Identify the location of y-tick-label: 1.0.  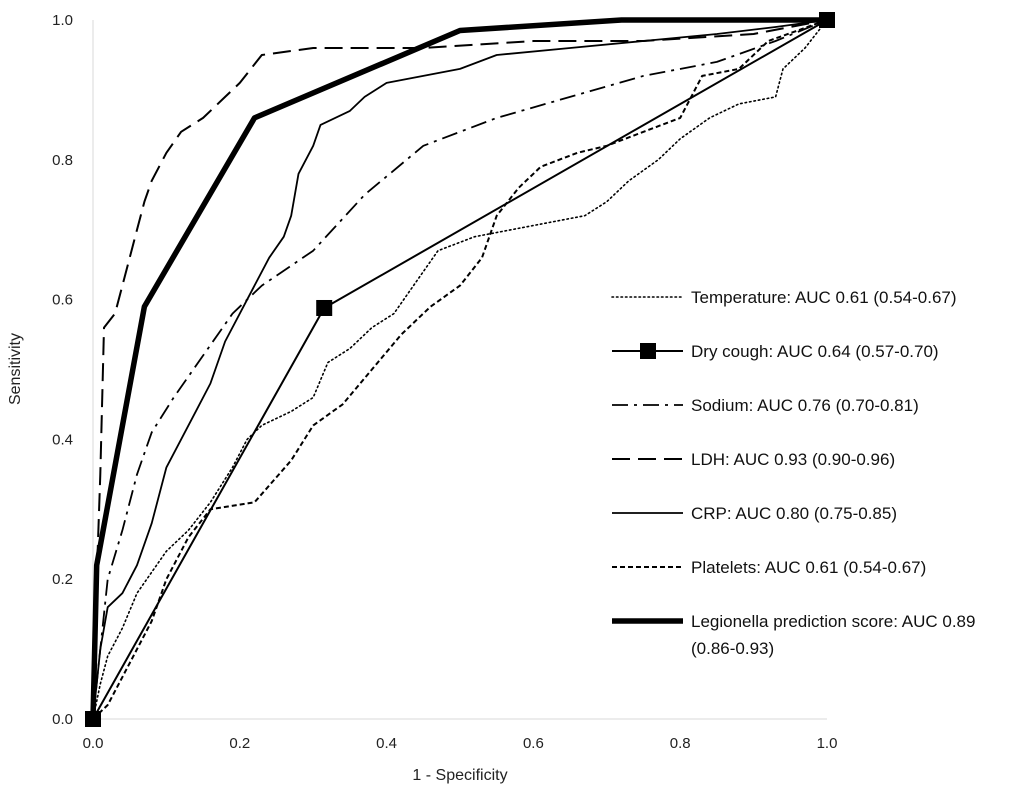
(62, 20).